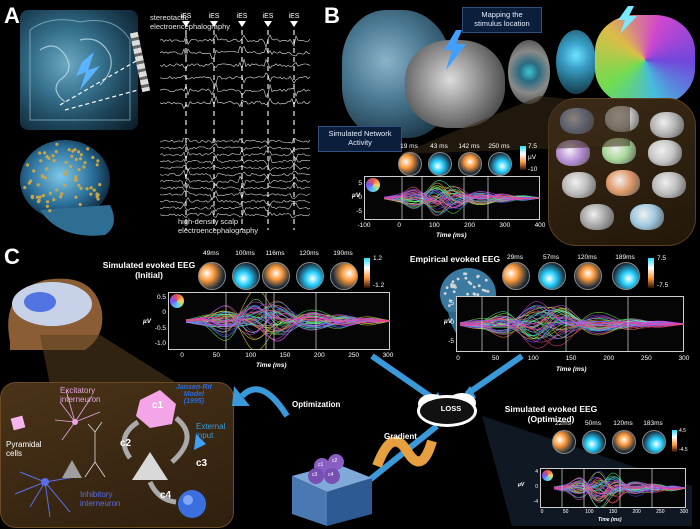  I want to click on optimized-plot-traces, so click(619, 488).